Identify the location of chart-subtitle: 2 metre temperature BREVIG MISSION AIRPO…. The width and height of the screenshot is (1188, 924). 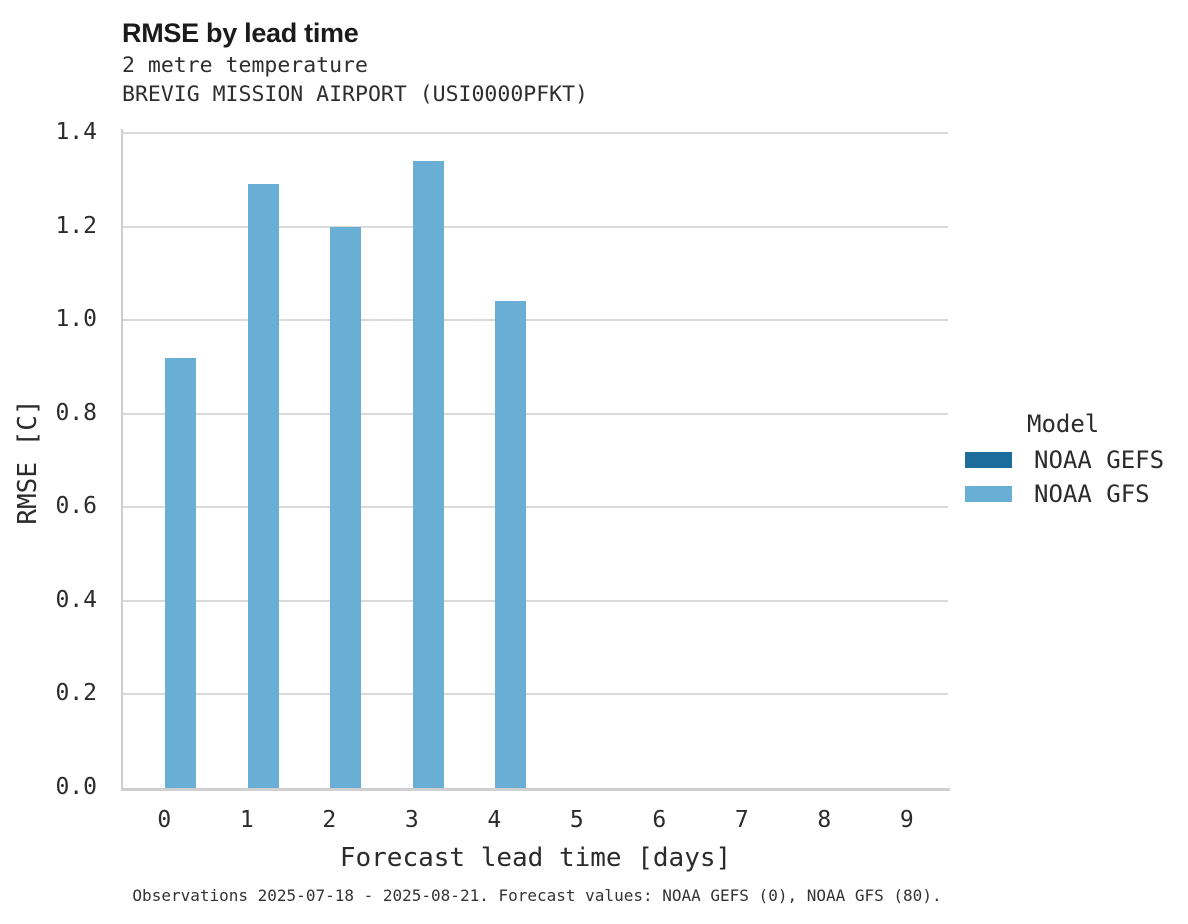
(355, 80).